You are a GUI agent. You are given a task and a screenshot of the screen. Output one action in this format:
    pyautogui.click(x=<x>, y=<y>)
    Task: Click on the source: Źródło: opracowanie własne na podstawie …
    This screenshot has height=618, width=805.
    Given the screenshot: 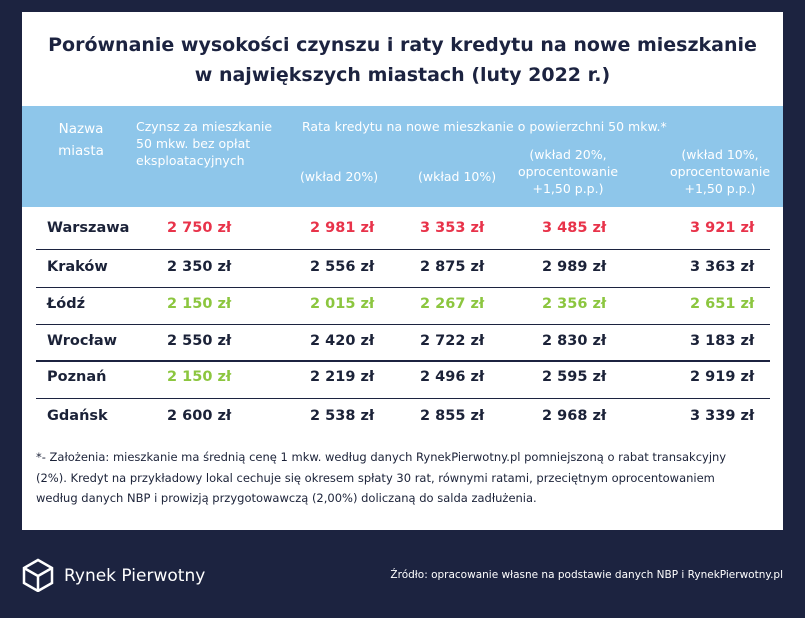 What is the action you would take?
    pyautogui.click(x=586, y=575)
    